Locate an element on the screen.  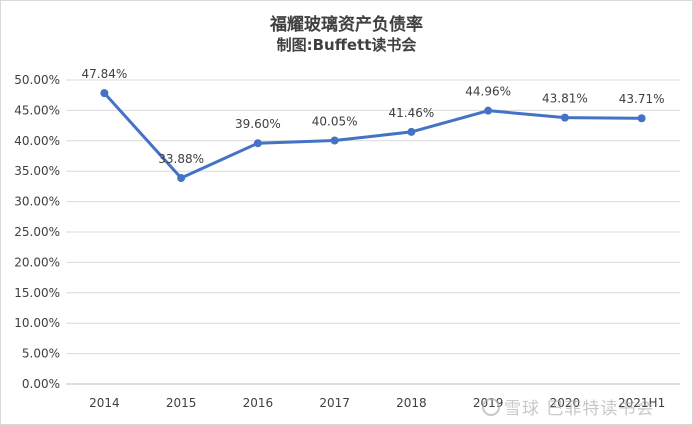
y-tick-label: 40.00% is located at coordinates (37, 141).